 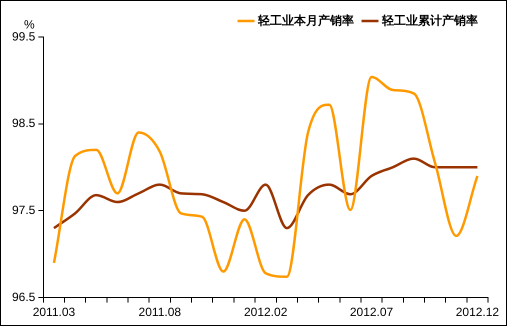 What do you see at coordinates (24, 297) in the screenshot?
I see `y-tick-label: 96.5` at bounding box center [24, 297].